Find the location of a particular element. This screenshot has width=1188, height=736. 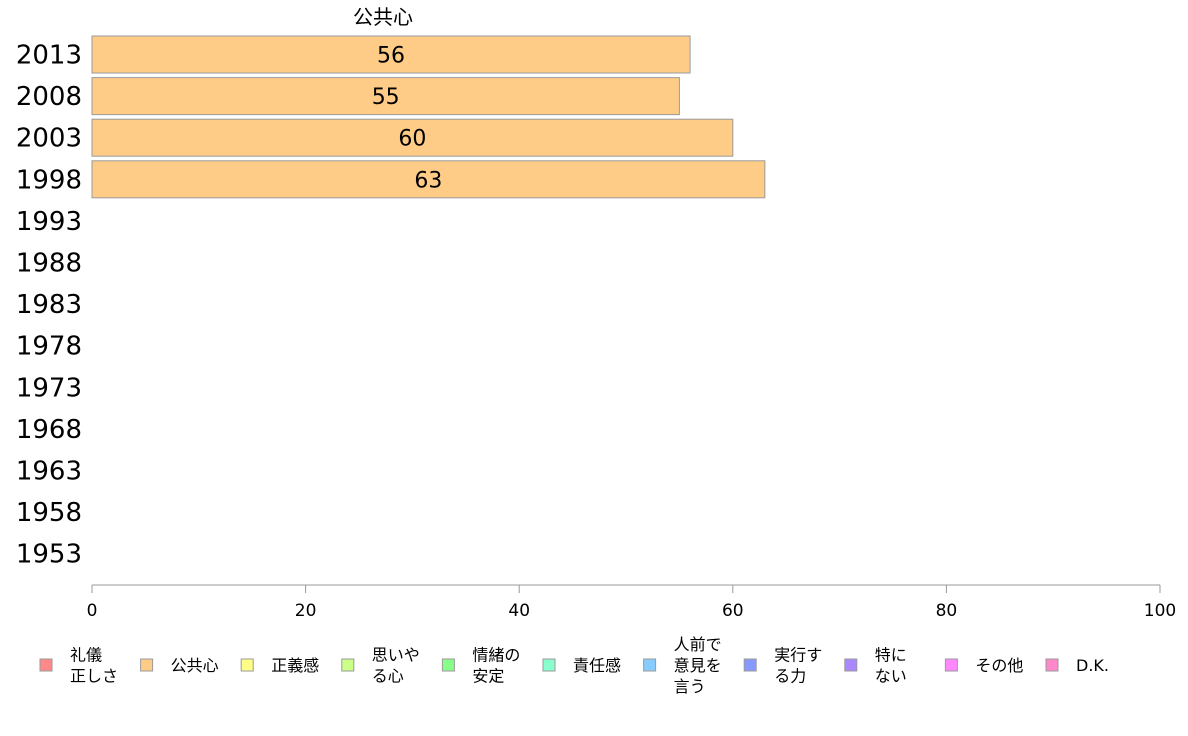

x-tick-label: 60 is located at coordinates (733, 611).